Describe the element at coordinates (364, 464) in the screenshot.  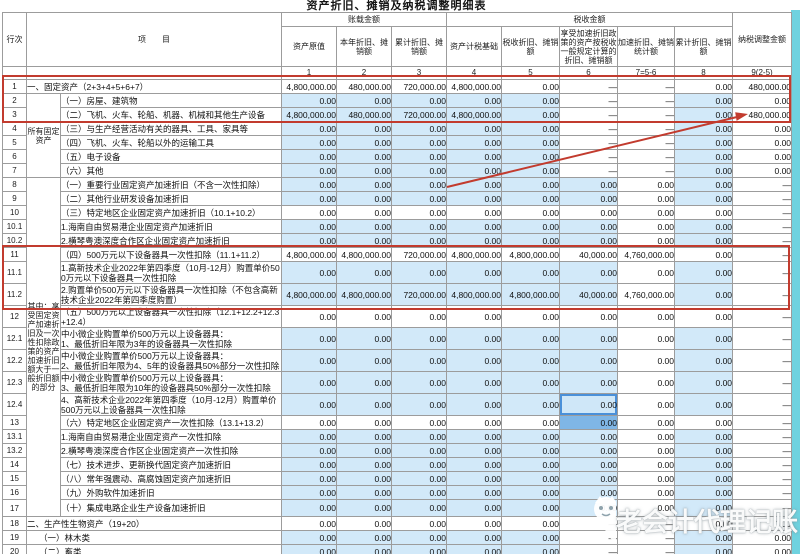
I see `cell-r14-c2: 0.00` at that location.